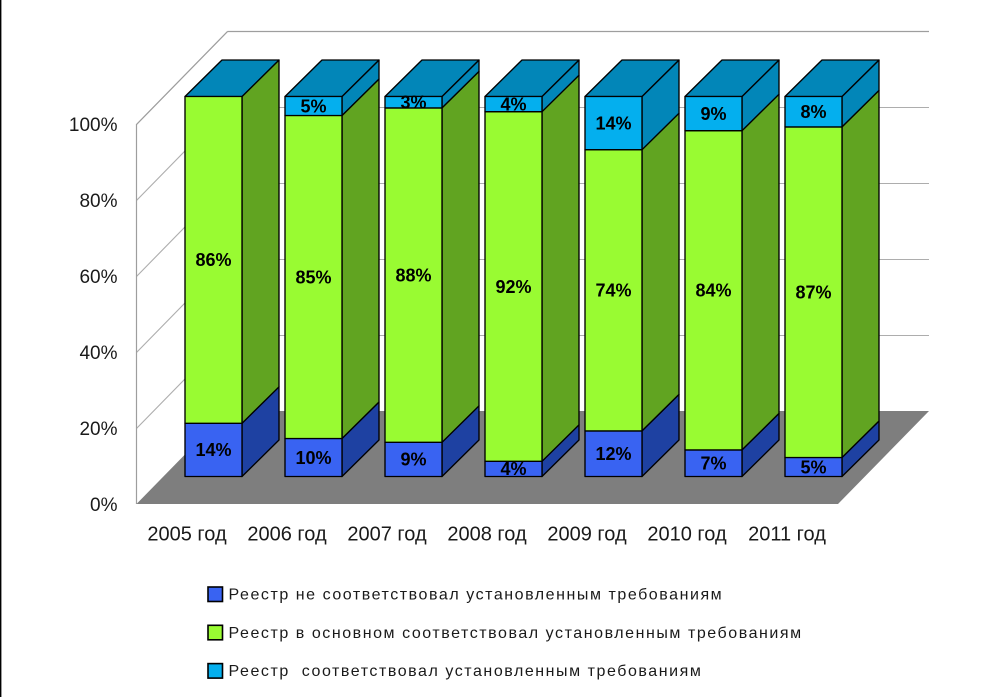  Describe the element at coordinates (513, 287) in the screenshot. I see `svg-text: 92%` at that location.